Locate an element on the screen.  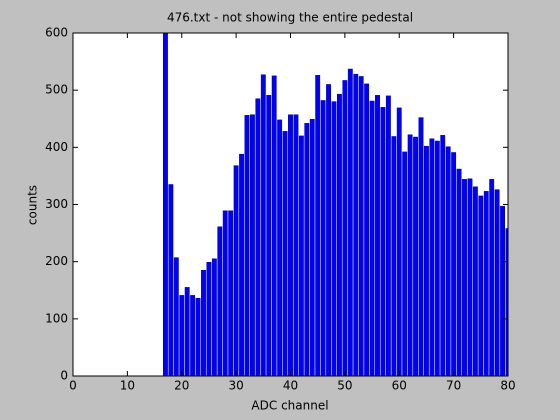
x-tick-label: 40 is located at coordinates (290, 386).